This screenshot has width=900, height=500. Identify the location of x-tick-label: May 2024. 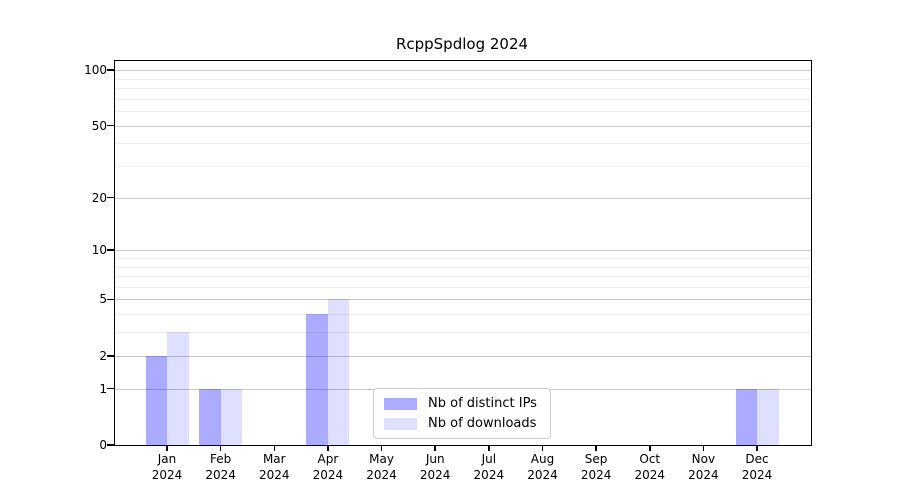
(382, 467).